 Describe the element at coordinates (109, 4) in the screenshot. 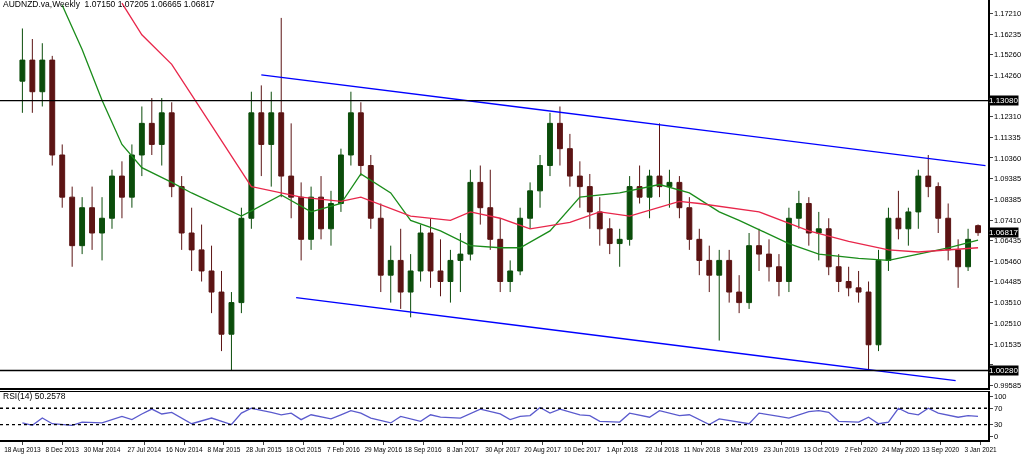

I see `chart-title: AUDNZD.va,Weekly 1.07150 1.07205 1.06665 1.06817` at that location.